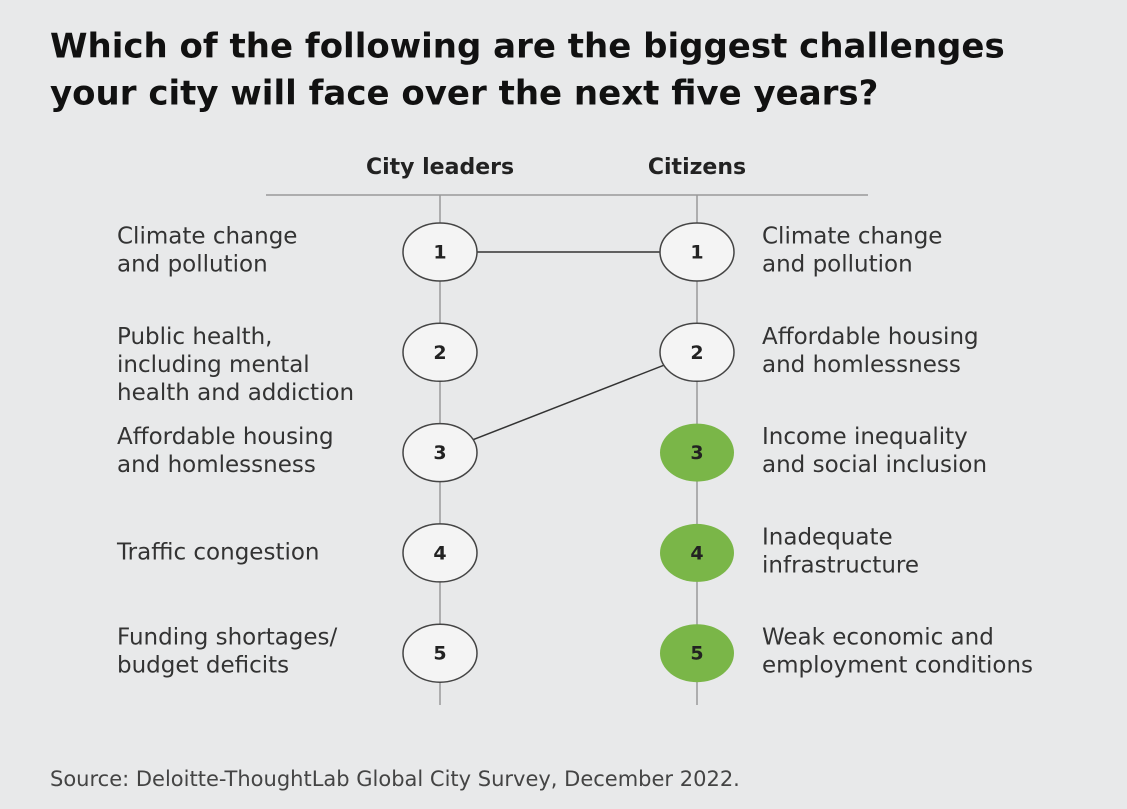 This screenshot has width=1127, height=809. What do you see at coordinates (874, 465) in the screenshot?
I see `item-label: and social inclusion` at bounding box center [874, 465].